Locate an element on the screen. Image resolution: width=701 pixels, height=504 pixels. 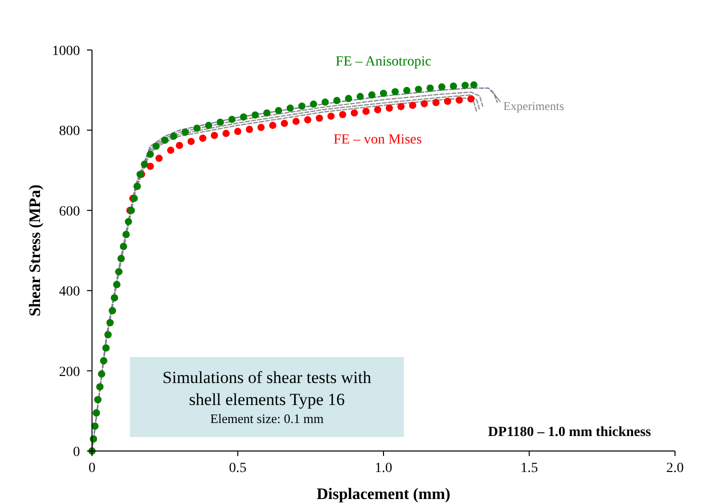
y-tick-label: 400 is located at coordinates (69, 292).